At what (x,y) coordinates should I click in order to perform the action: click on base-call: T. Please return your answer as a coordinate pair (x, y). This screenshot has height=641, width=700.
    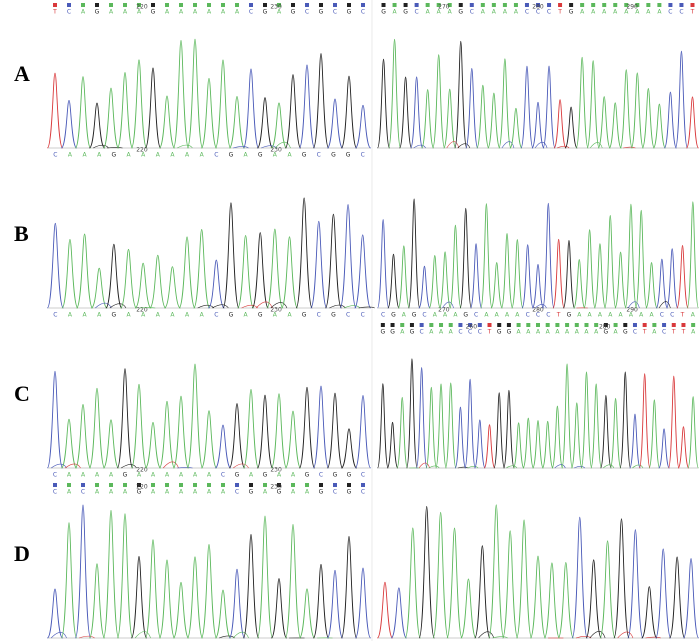
    Looking at the image, I should click on (682, 315).